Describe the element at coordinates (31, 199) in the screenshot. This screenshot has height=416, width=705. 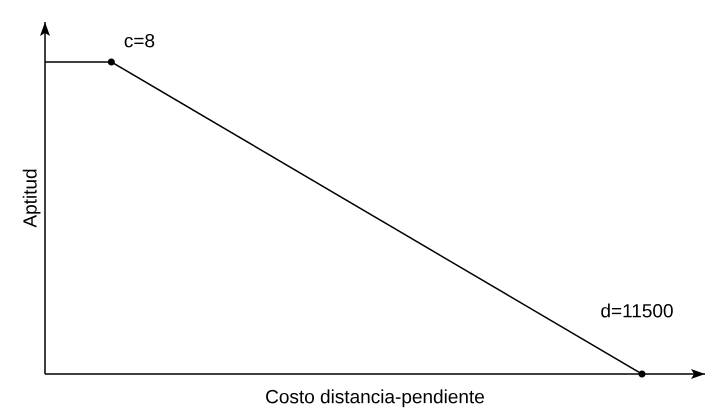
I see `y-axis-title: Aptitud` at that location.